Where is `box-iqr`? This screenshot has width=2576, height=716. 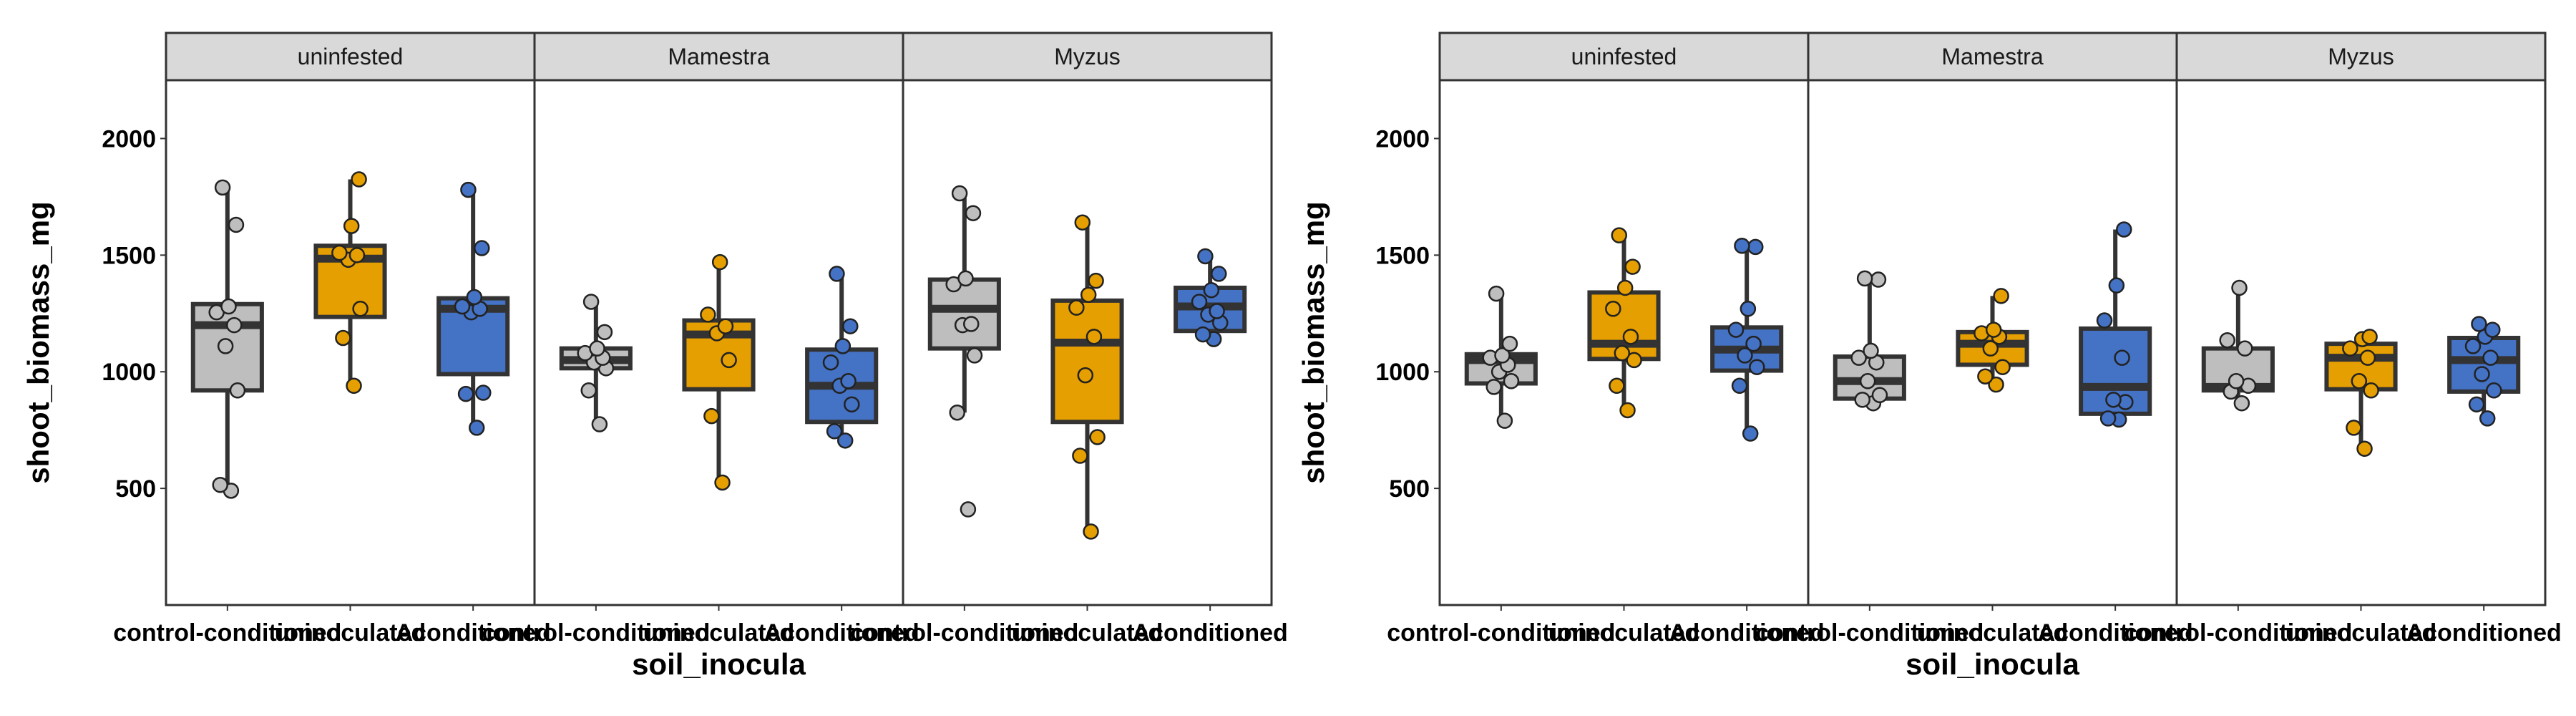
box-iqr is located at coordinates (964, 314).